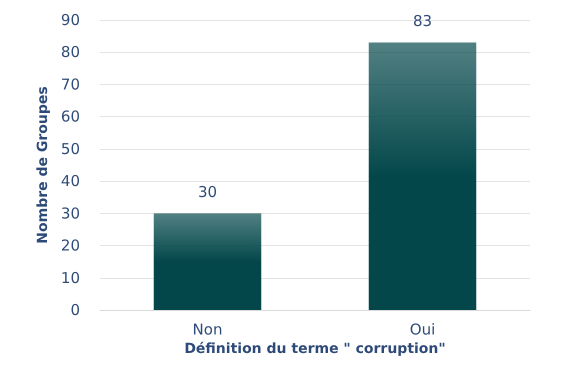 Image resolution: width=561 pixels, height=387 pixels. I want to click on y-axis-title: Nombre de Groupes, so click(43, 165).